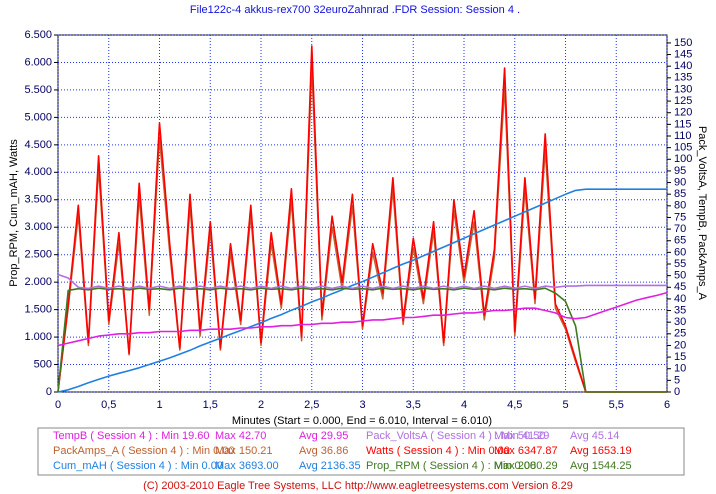 The width and height of the screenshot is (716, 494). Describe the element at coordinates (683, 66) in the screenshot. I see `y2-tick-label: 140` at that location.